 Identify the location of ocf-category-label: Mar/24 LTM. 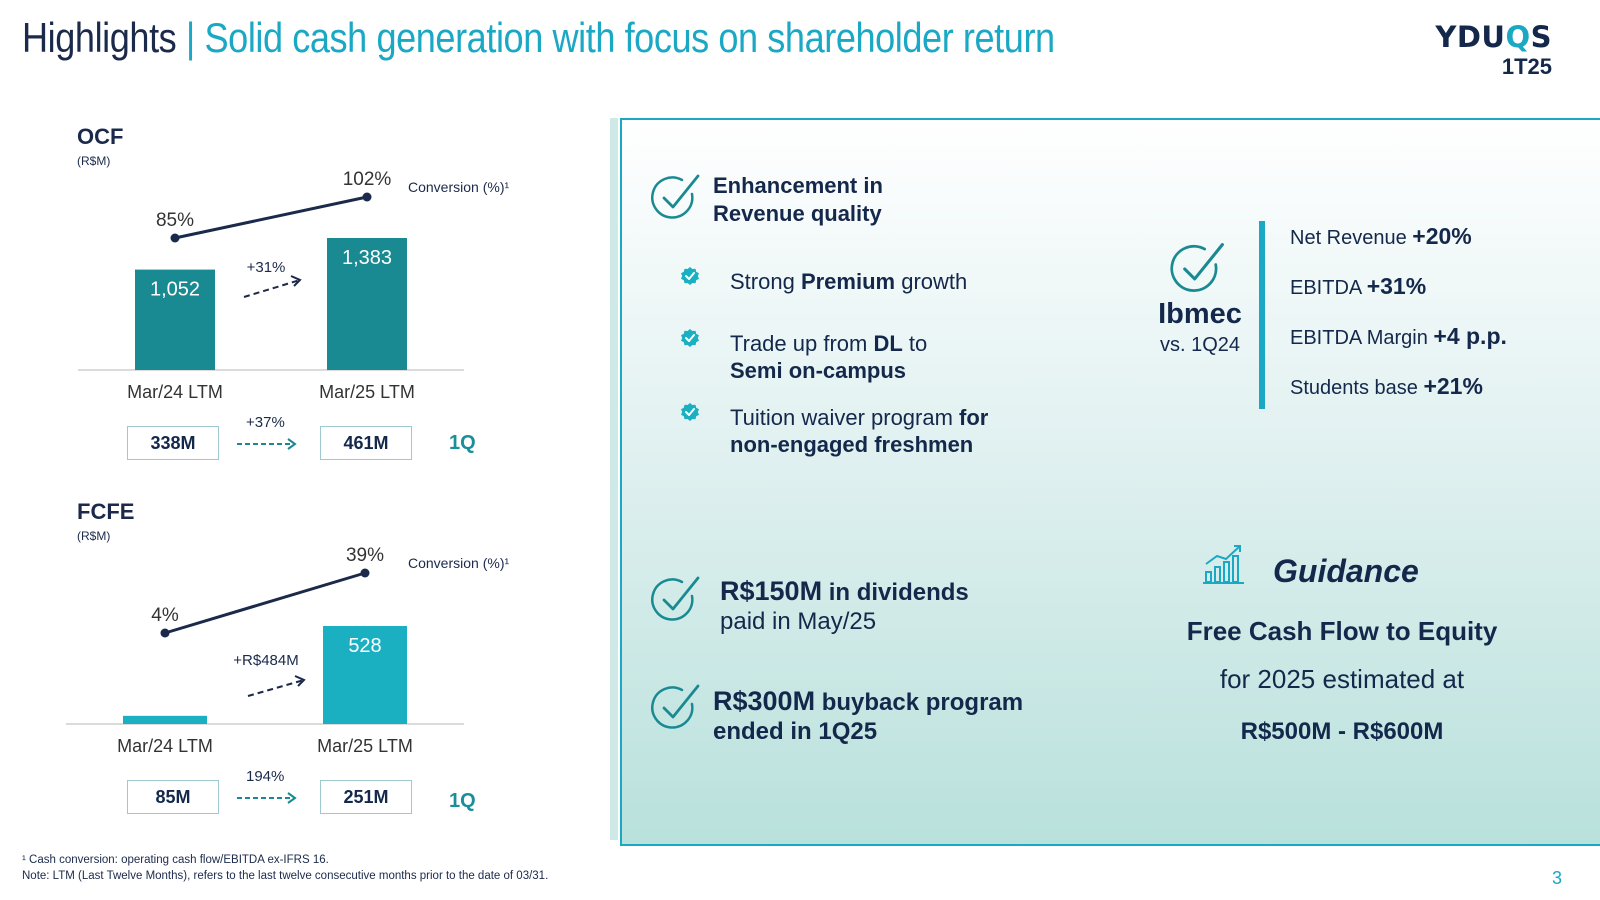
(175, 392).